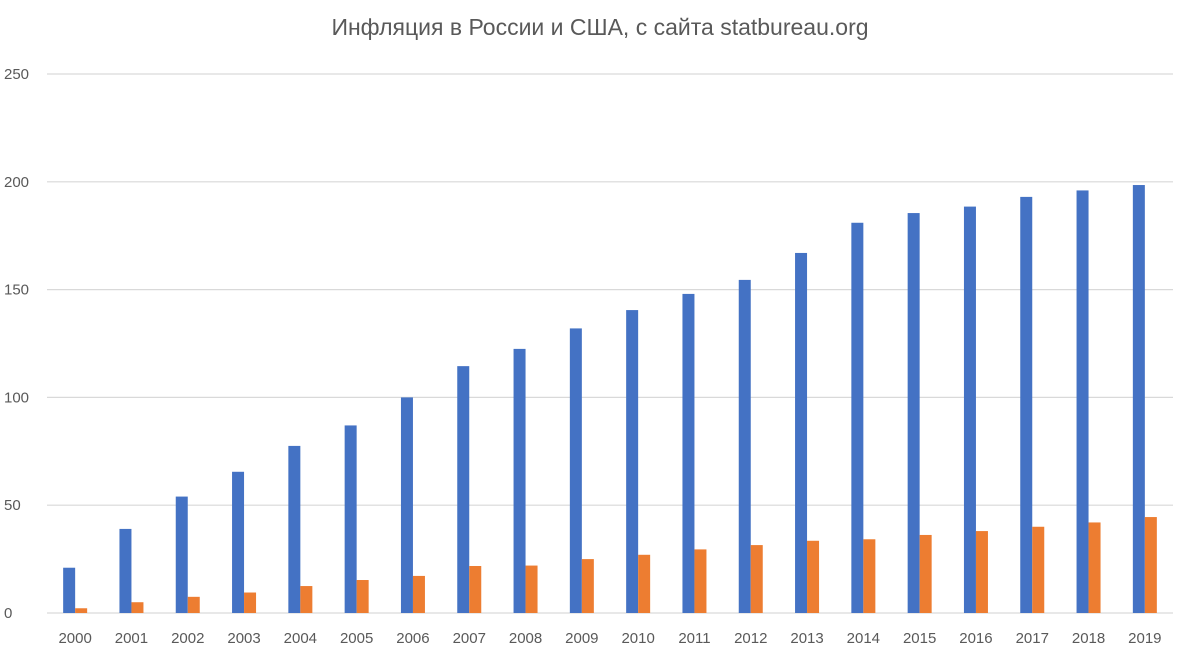 The image size is (1200, 656). Describe the element at coordinates (16, 182) in the screenshot. I see `y-tick-label: 200` at that location.